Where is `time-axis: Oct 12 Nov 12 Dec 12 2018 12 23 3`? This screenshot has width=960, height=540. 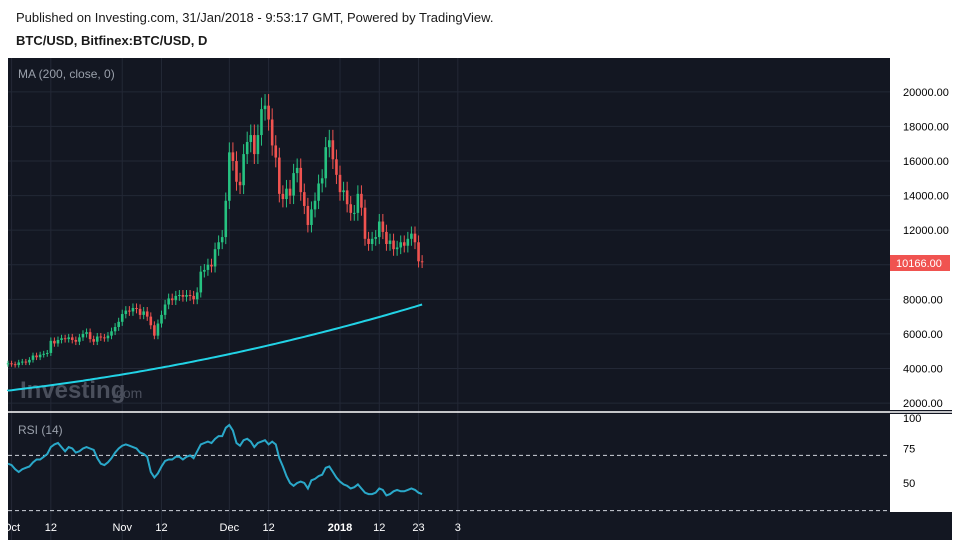
time-axis: Oct 12 Nov 12 Dec 12 2018 12 23 3 is located at coordinates (232, 528).